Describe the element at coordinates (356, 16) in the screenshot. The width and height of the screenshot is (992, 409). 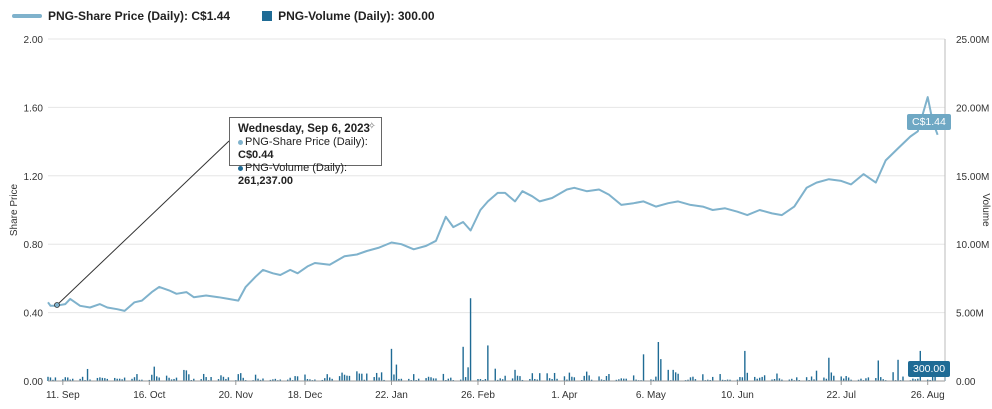
I see `legend-volume-label: PNG-Volume (Daily): 300.00` at that location.